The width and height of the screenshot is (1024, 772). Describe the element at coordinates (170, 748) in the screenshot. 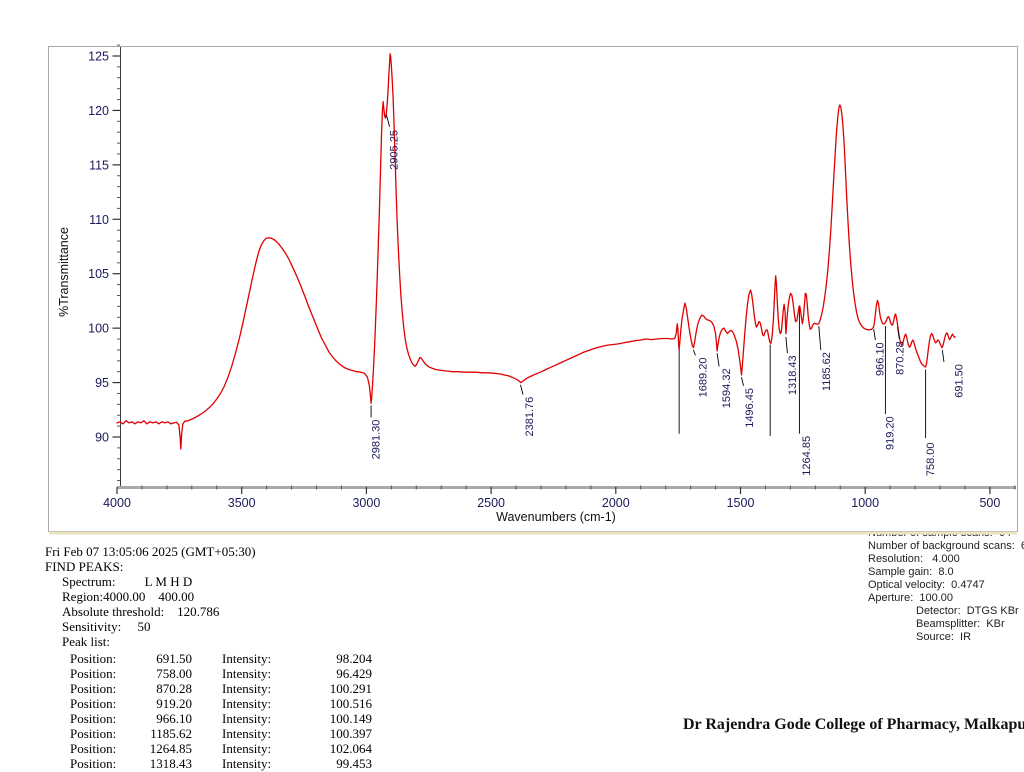

I see `position-value: 1264.85` at that location.